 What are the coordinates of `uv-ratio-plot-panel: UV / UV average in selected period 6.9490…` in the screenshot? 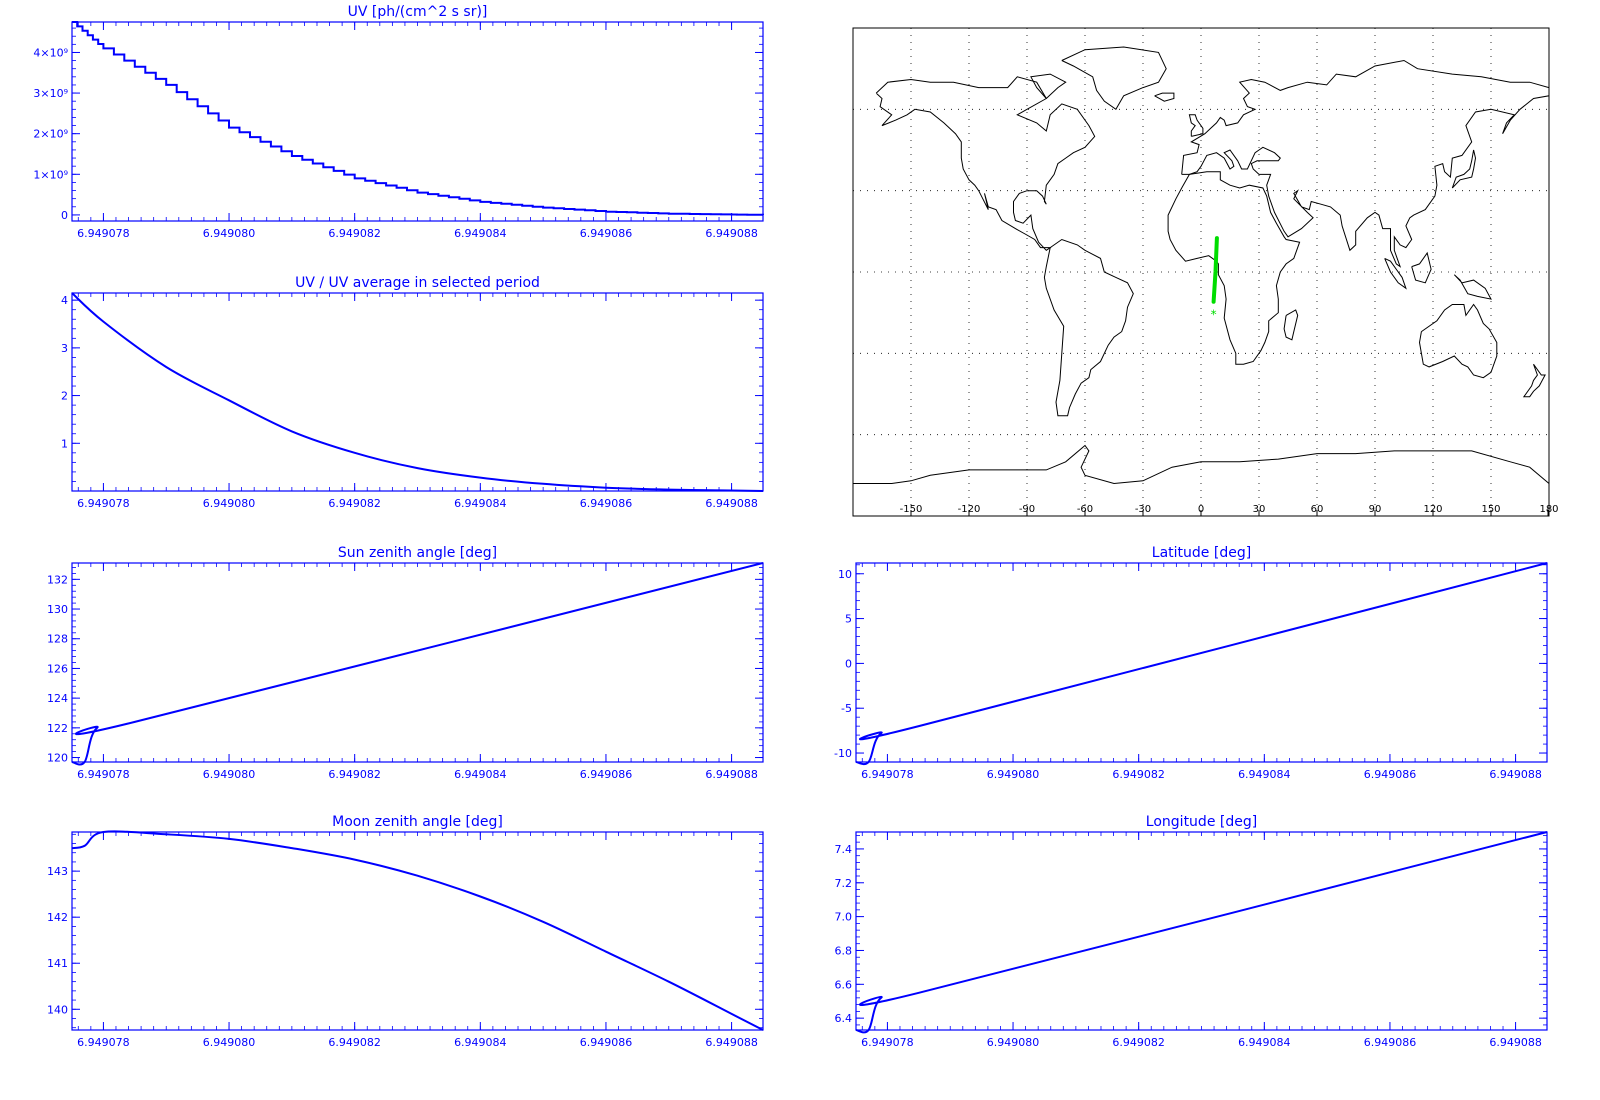 It's located at (412, 392).